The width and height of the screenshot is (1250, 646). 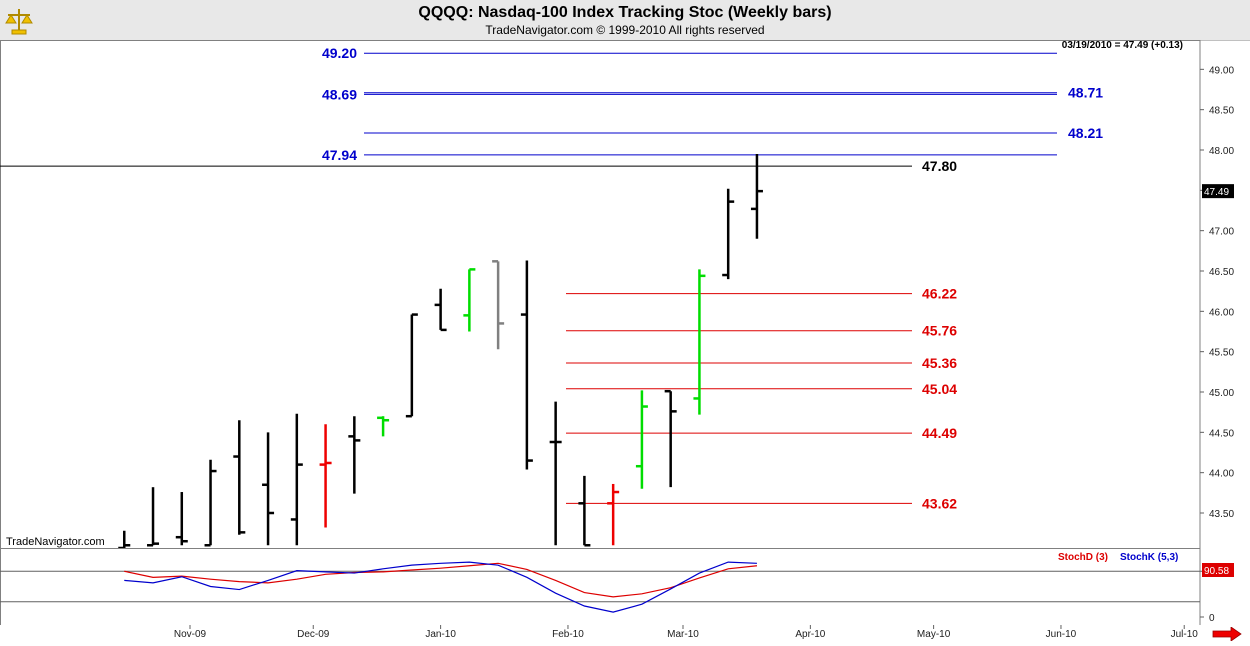 I want to click on stoch-last-value-box, so click(x=1218, y=570).